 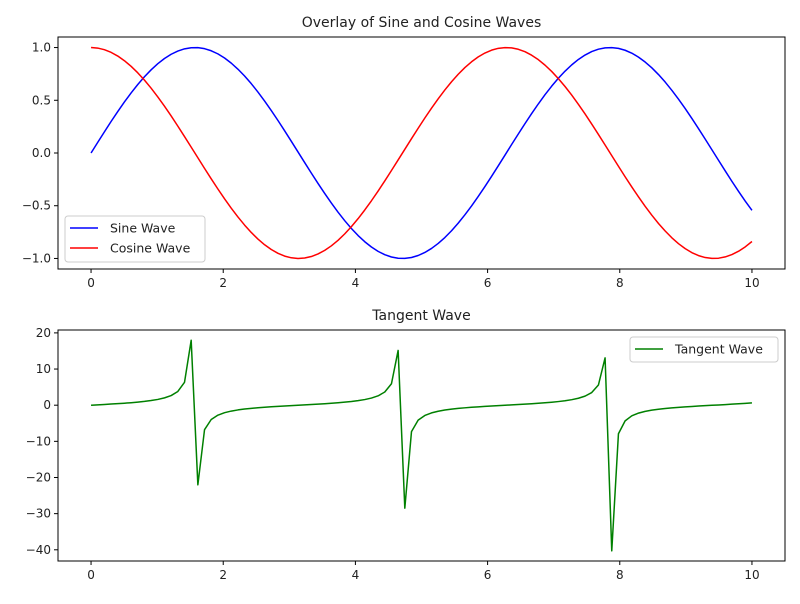 I want to click on legend: Tangent Wave, so click(x=704, y=349).